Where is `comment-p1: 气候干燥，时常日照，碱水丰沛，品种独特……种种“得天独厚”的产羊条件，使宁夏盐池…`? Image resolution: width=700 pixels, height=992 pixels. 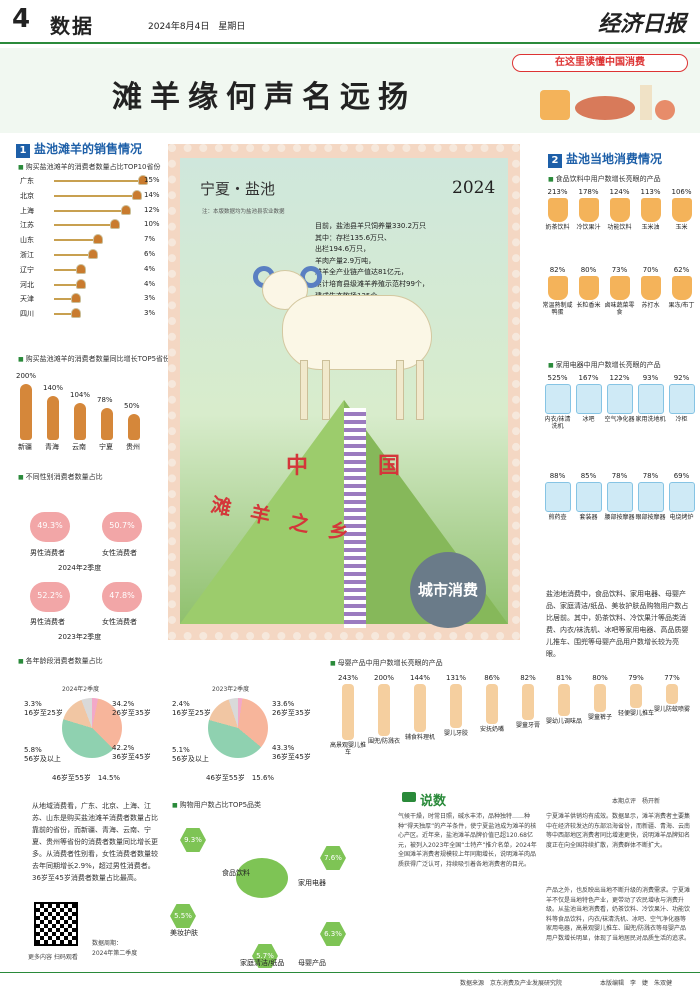
comment-p1: 气候干燥，时常日照，碱水丰沛，品种独特……种种“得天独厚”的产羊条件，使宁夏盐池… is located at coordinates (467, 840).